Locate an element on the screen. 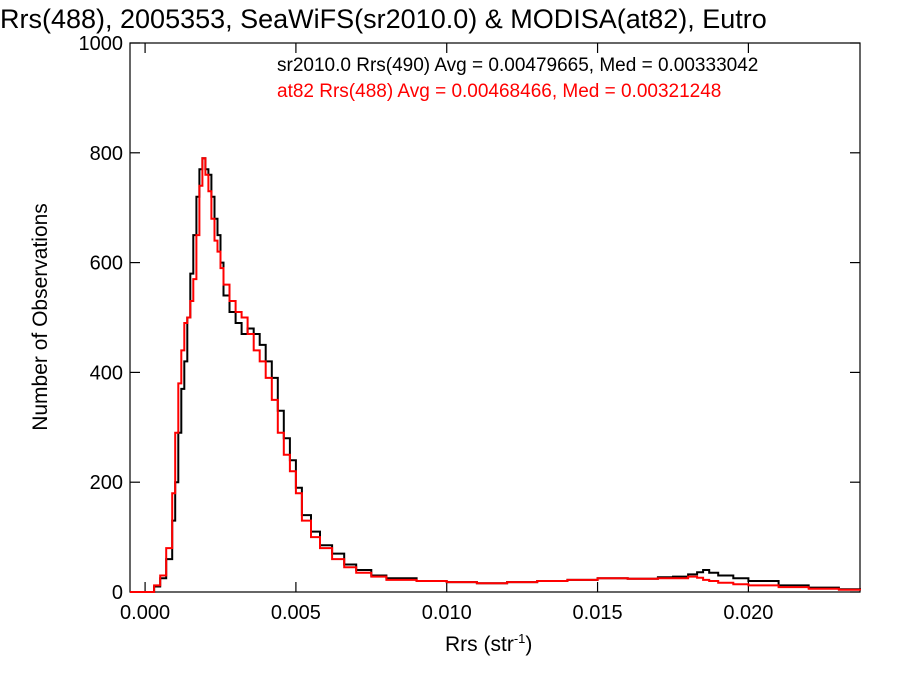 This screenshot has width=900, height=675. x-tick-label: 0.005 is located at coordinates (296, 613).